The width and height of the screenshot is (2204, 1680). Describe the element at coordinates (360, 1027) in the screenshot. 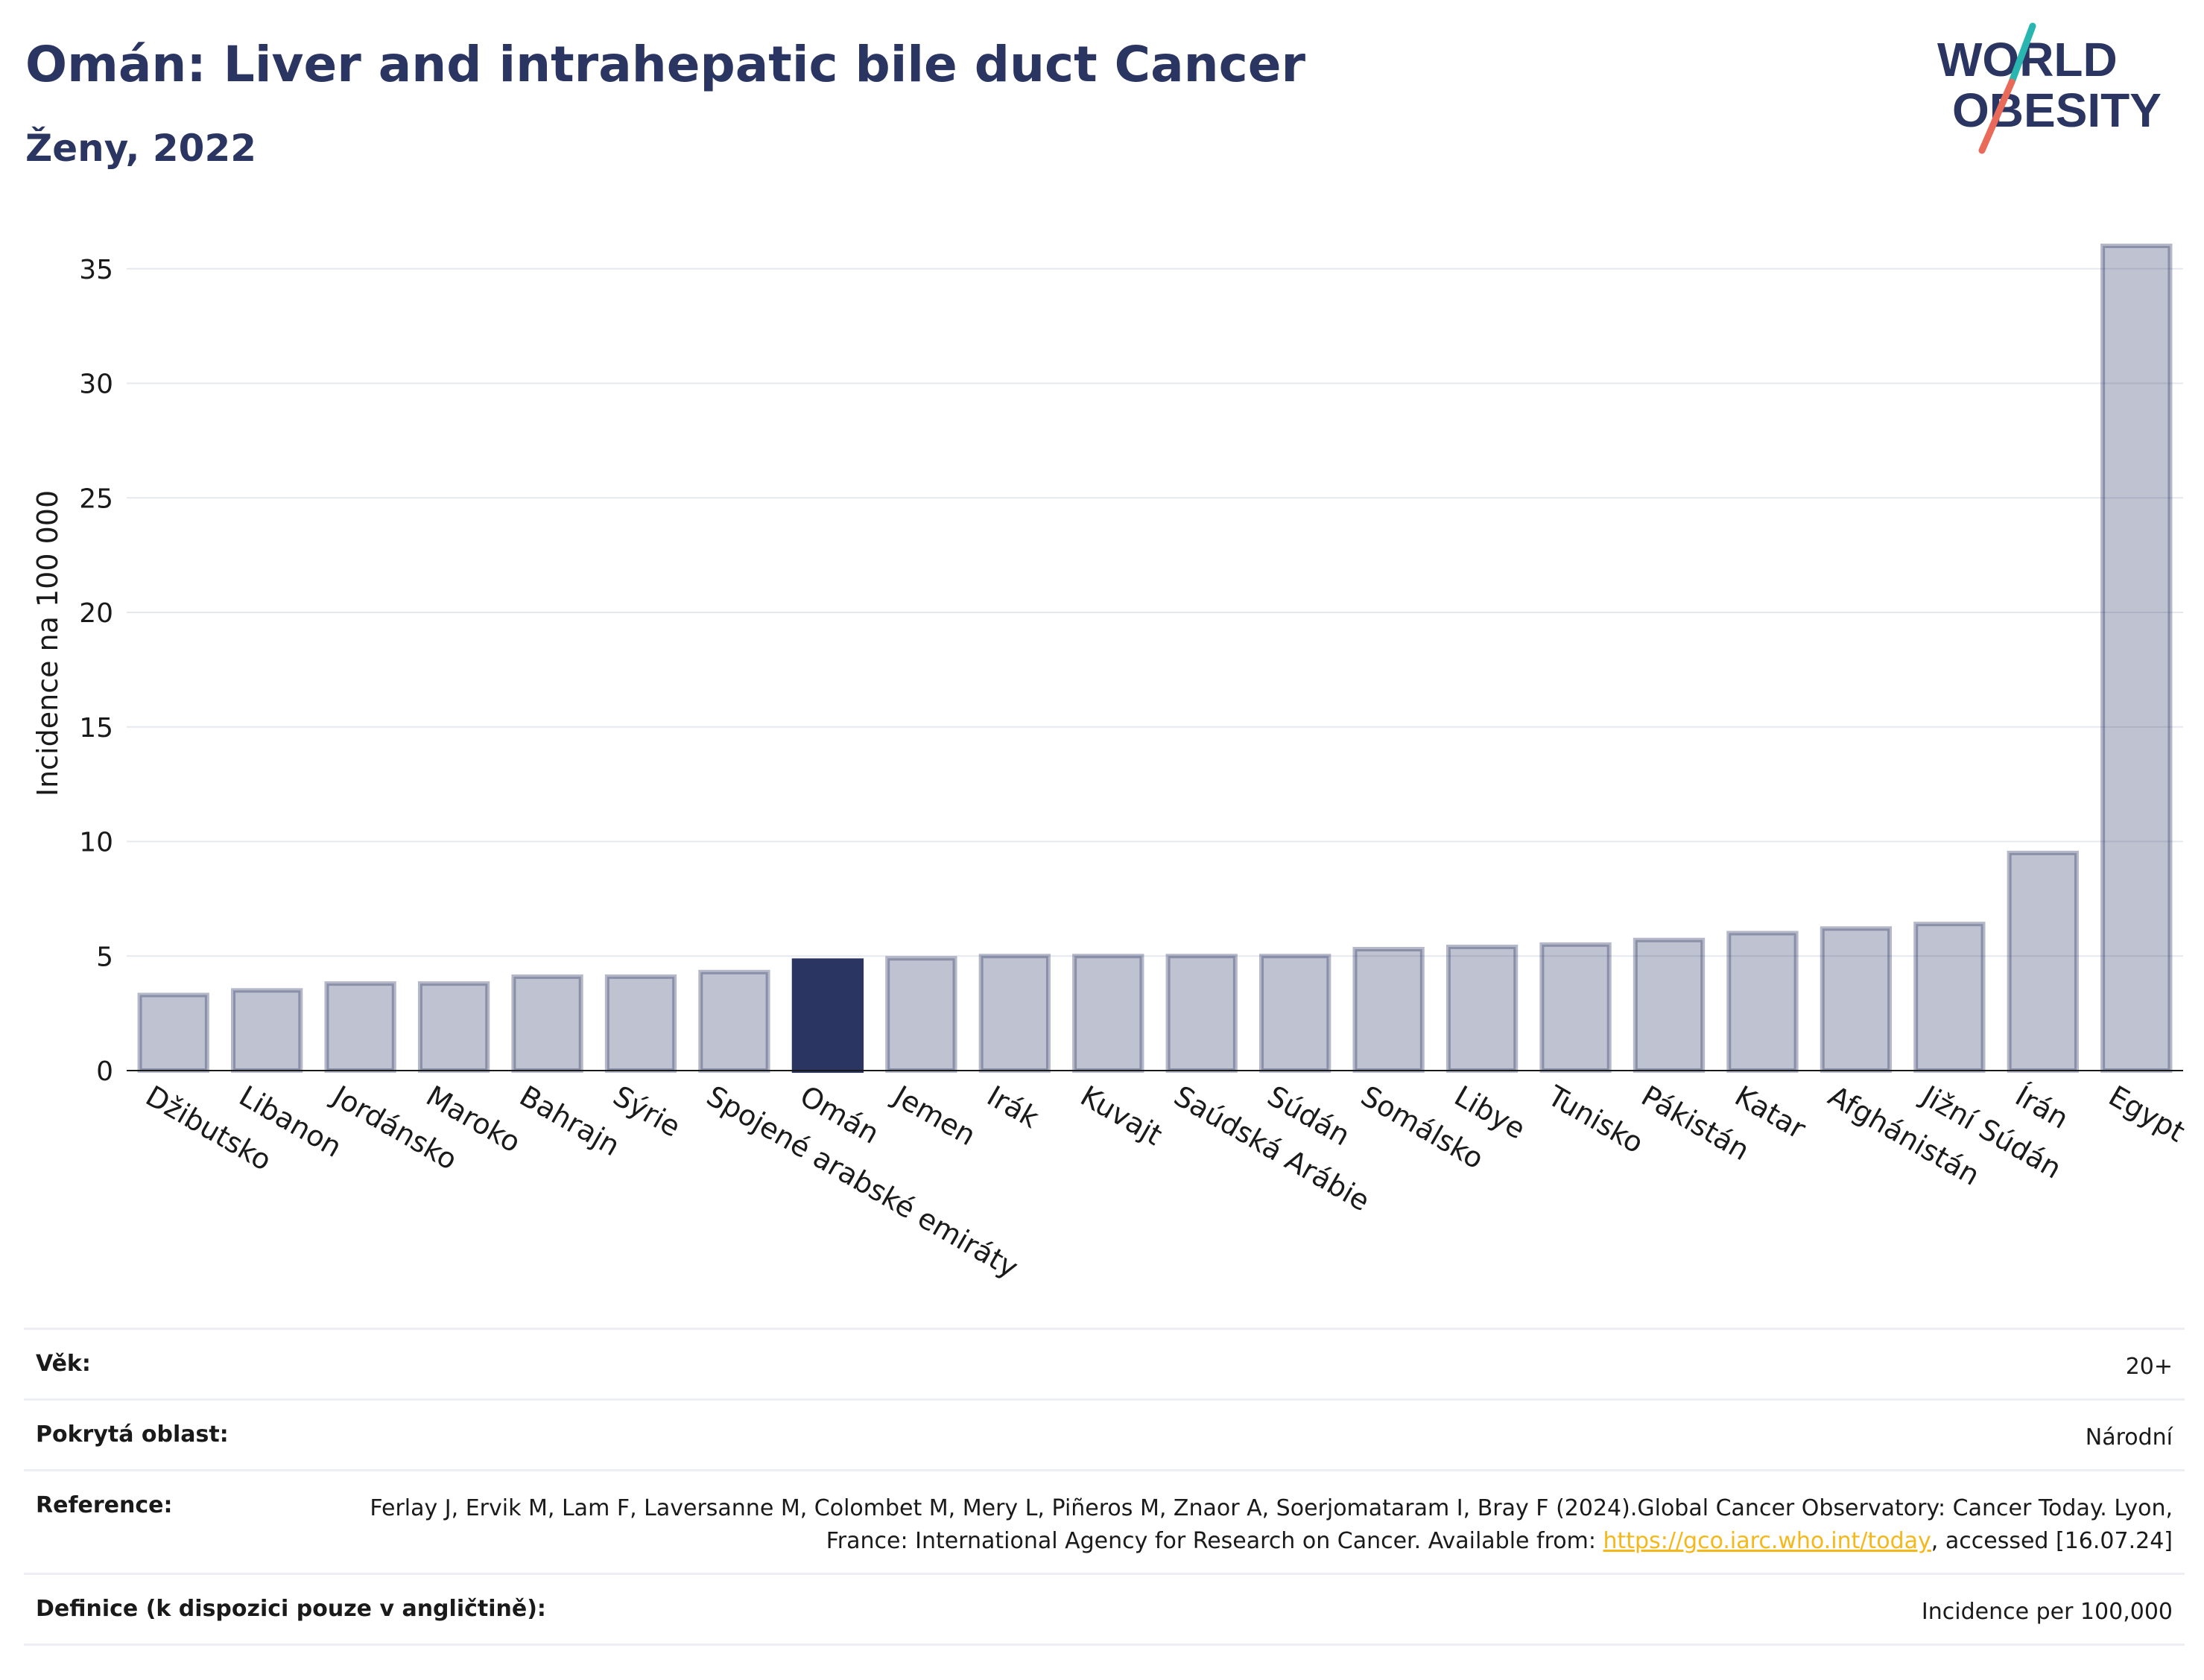

I see `bar-jordánsko` at that location.